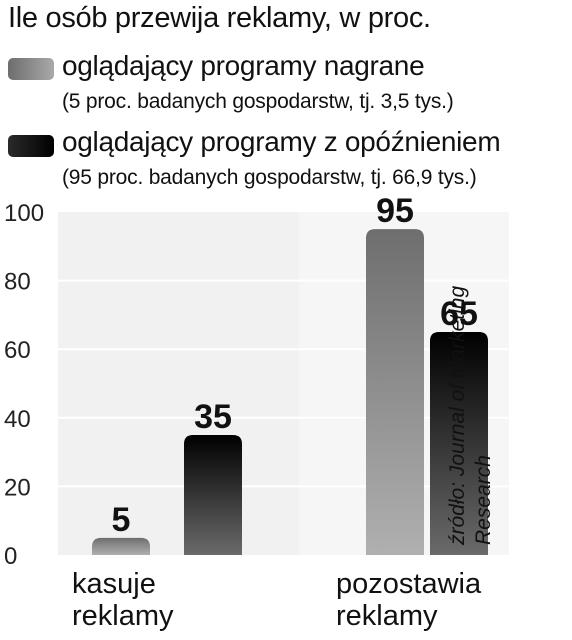 This screenshot has width=572, height=640. What do you see at coordinates (457, 415) in the screenshot?
I see `source-line: źródło: Journal of Marketing` at bounding box center [457, 415].